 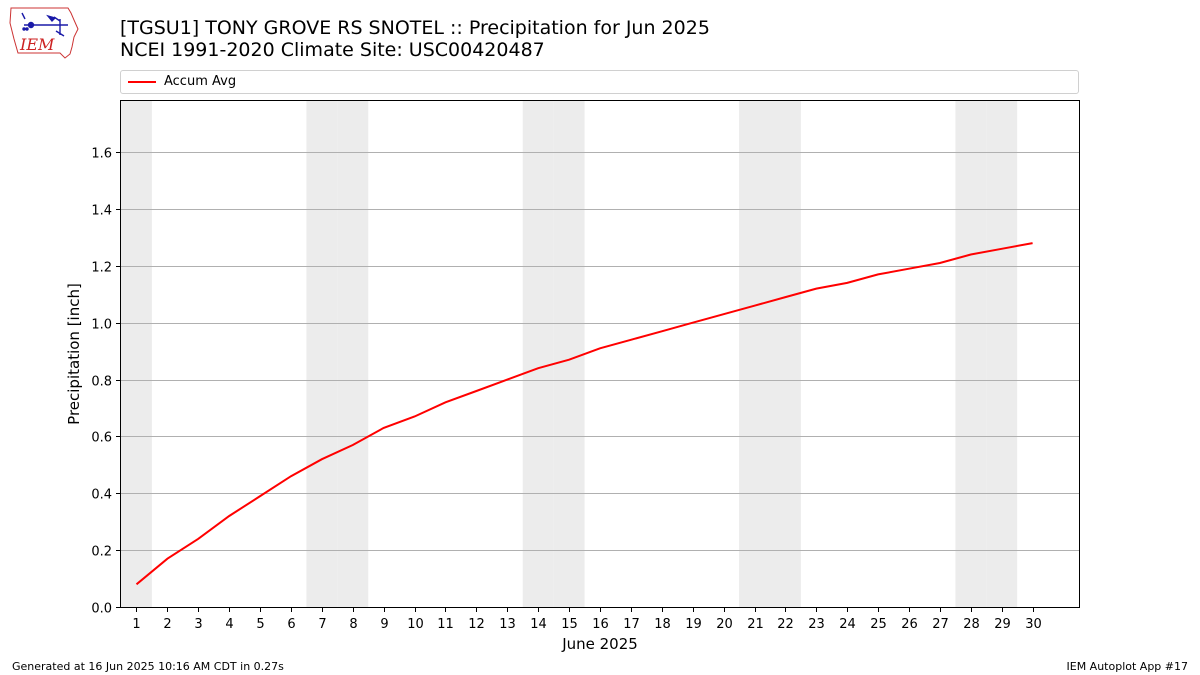 I want to click on x-tick-label: 2, so click(x=167, y=624).